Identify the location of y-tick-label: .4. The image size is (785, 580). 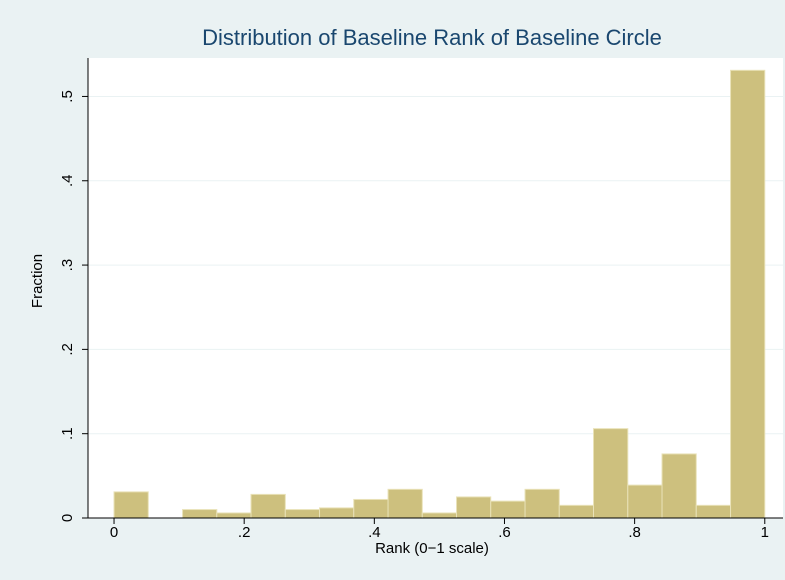
(67, 180).